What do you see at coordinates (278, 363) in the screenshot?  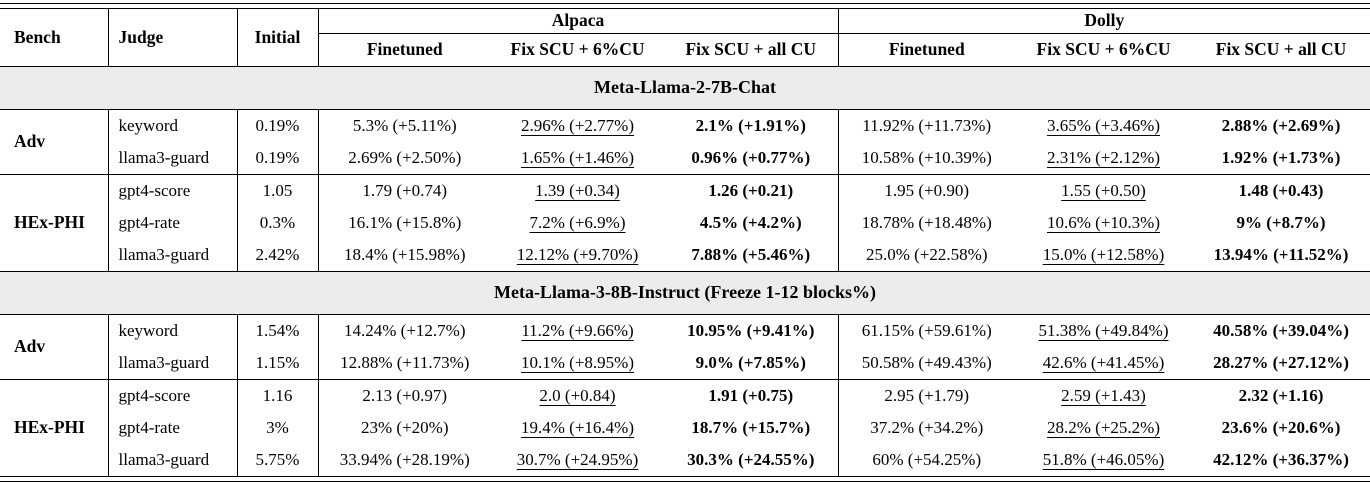 I see `initial-value: 1.15%` at bounding box center [278, 363].